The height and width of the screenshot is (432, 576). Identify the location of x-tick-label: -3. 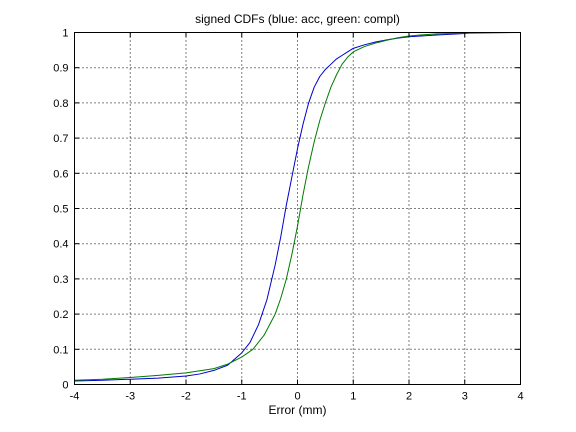
(130, 397).